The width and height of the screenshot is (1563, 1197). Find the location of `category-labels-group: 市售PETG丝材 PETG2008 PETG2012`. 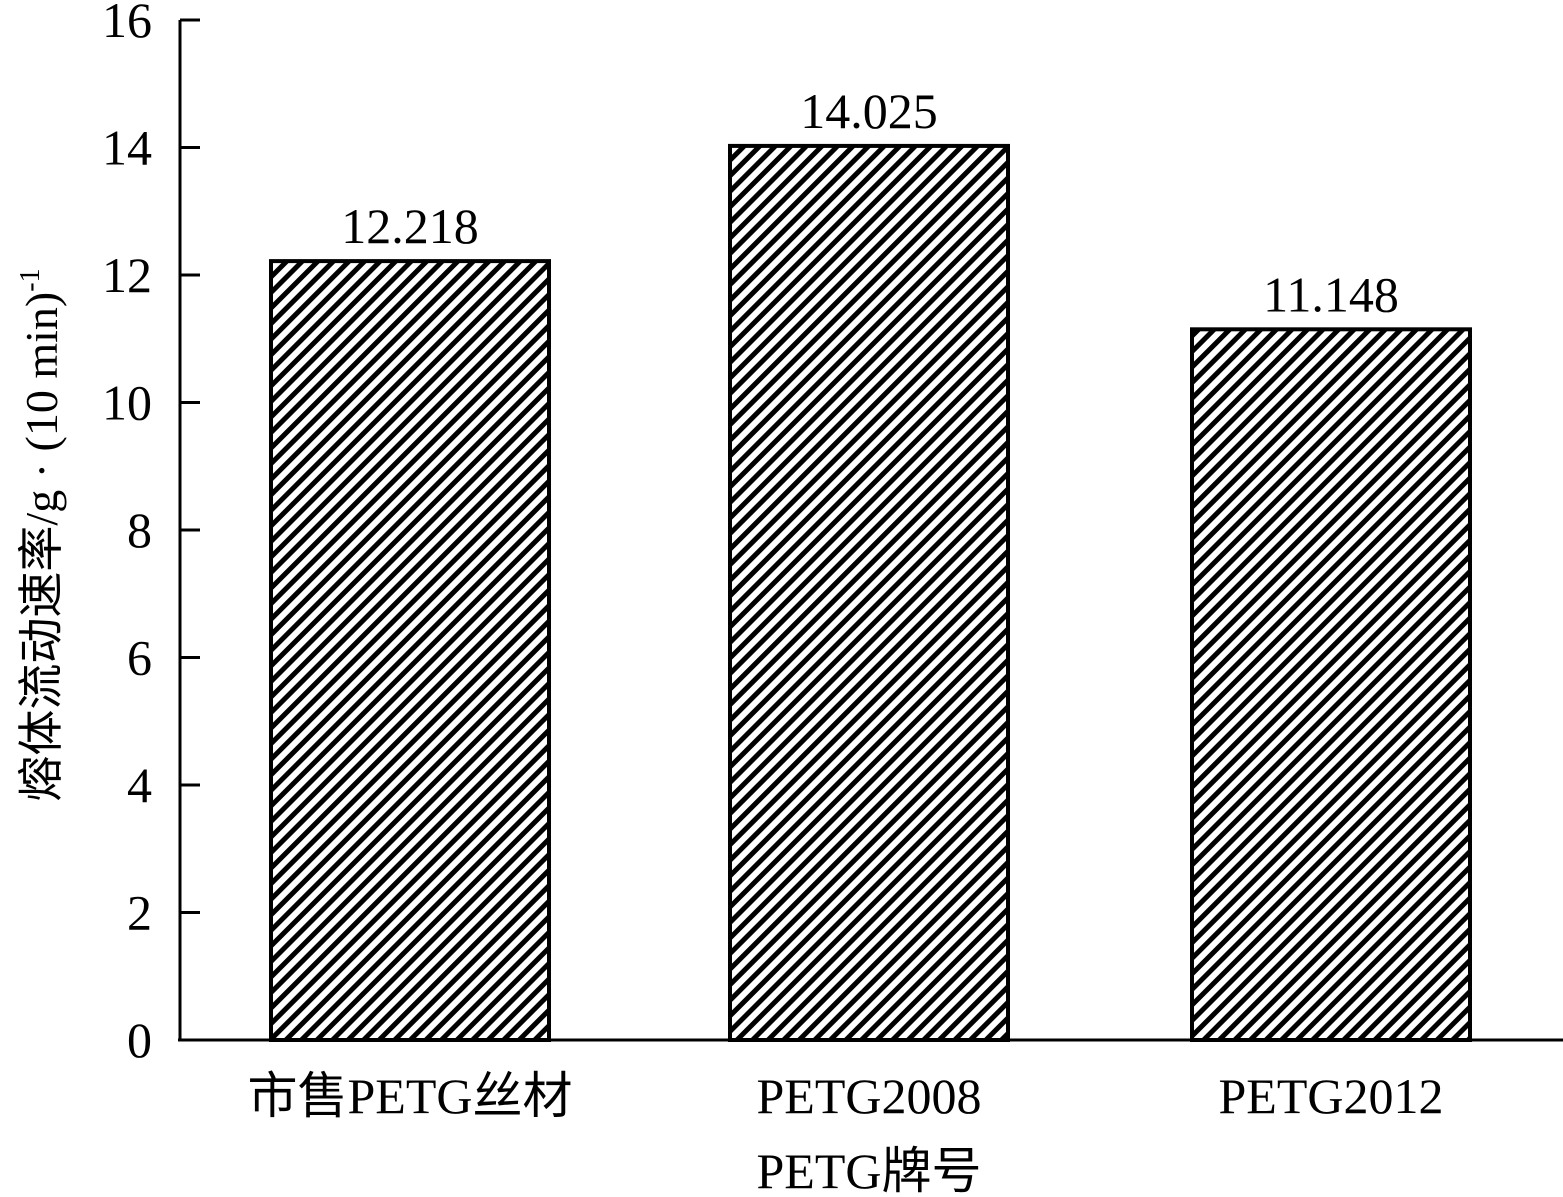

category-labels-group: 市售PETG丝材 PETG2008 PETG2012 is located at coordinates (846, 1096).